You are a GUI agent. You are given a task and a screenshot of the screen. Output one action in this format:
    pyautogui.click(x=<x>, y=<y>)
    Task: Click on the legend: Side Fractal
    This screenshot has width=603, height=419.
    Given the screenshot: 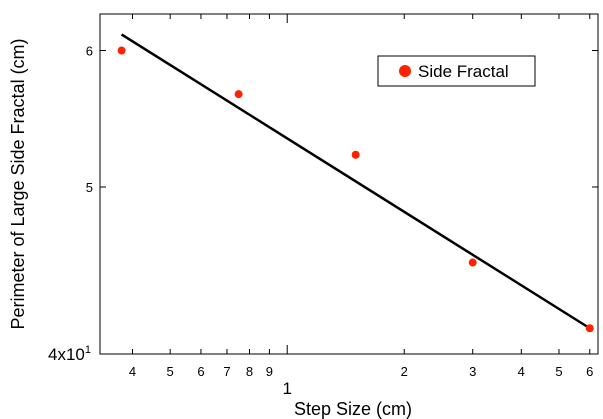 What is the action you would take?
    pyautogui.click(x=456, y=71)
    